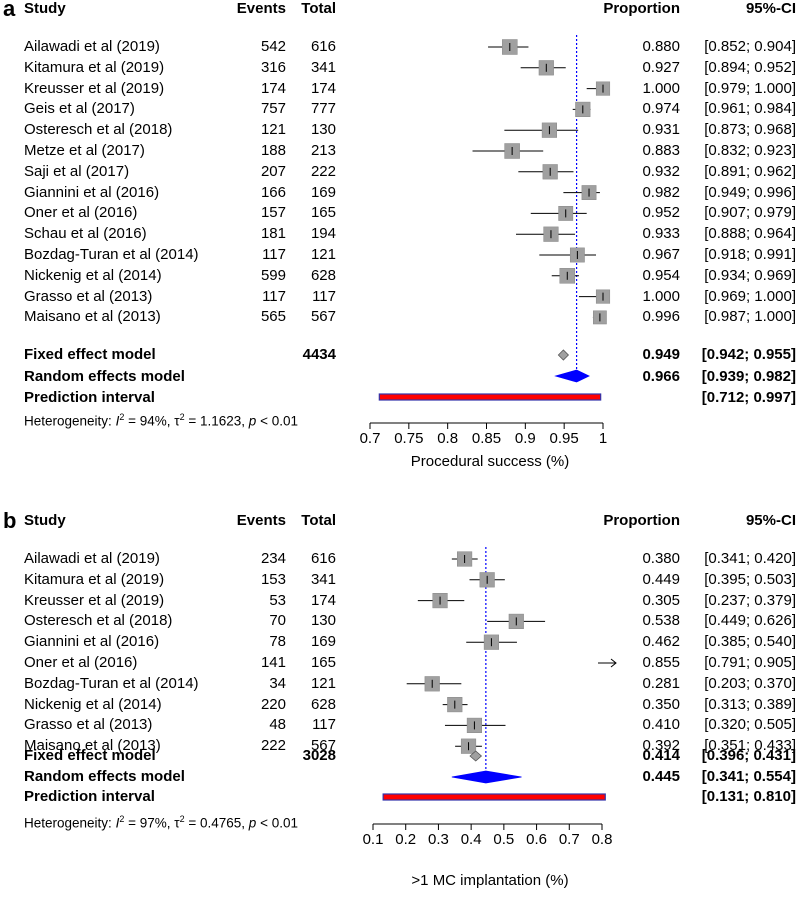  What do you see at coordinates (661, 317) in the screenshot?
I see `study-proportion: 0.996` at bounding box center [661, 317].